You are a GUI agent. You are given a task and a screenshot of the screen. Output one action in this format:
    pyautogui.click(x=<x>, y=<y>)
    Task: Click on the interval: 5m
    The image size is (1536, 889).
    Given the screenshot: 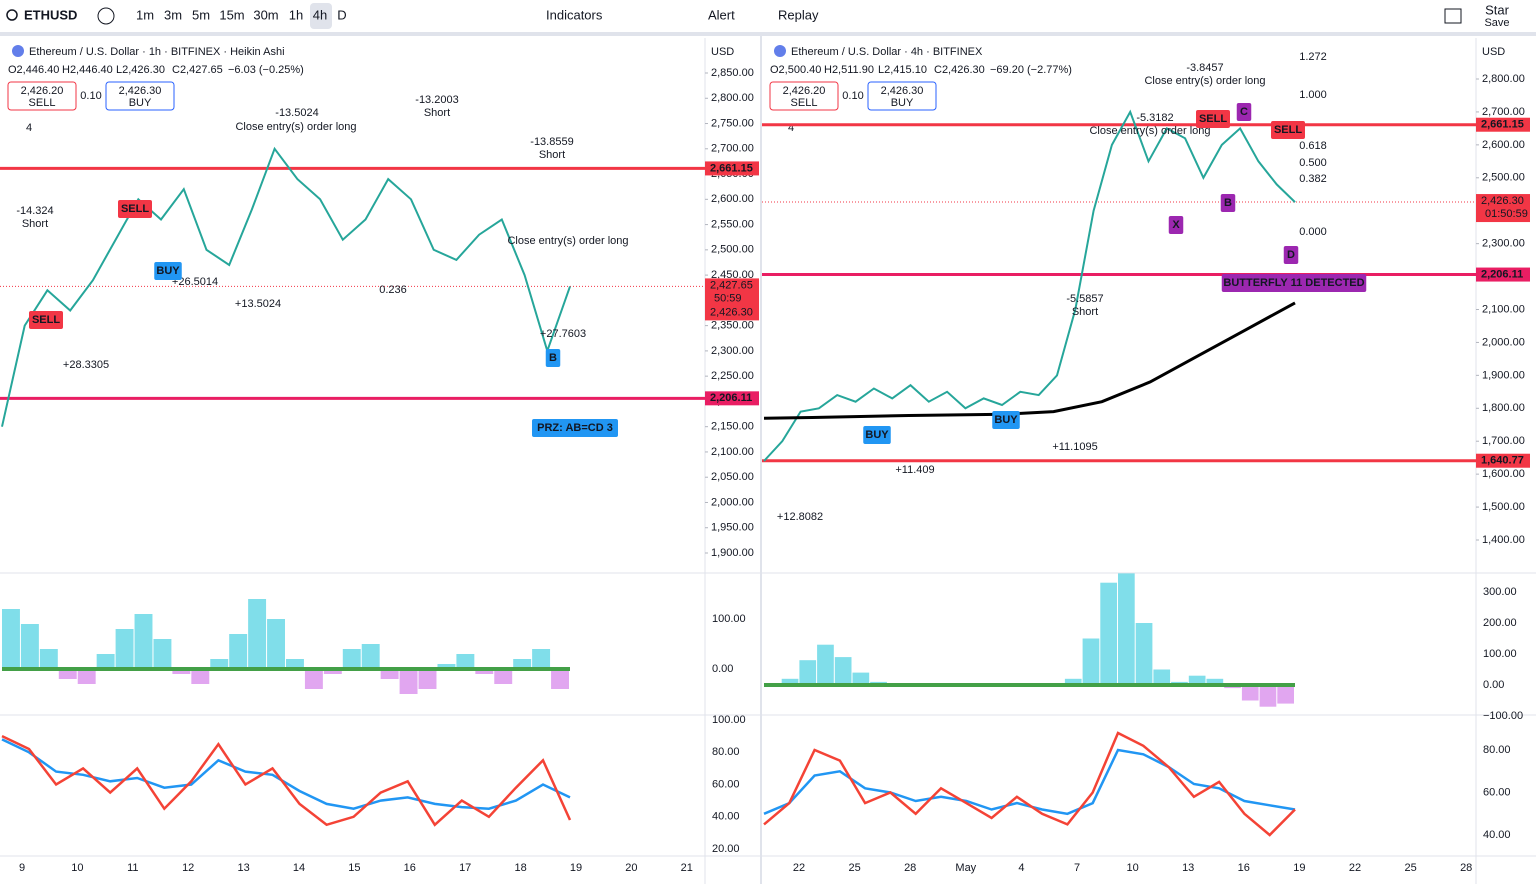 What is the action you would take?
    pyautogui.click(x=201, y=14)
    